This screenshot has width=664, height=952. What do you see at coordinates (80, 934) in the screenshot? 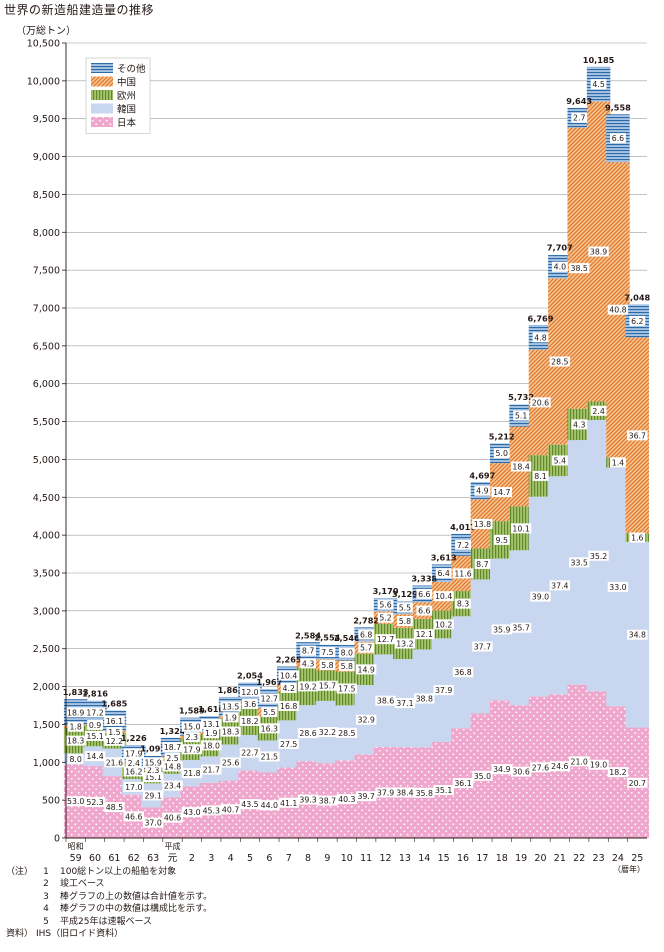
I see `source-text: IHS（旧ロイド資料）` at bounding box center [80, 934].